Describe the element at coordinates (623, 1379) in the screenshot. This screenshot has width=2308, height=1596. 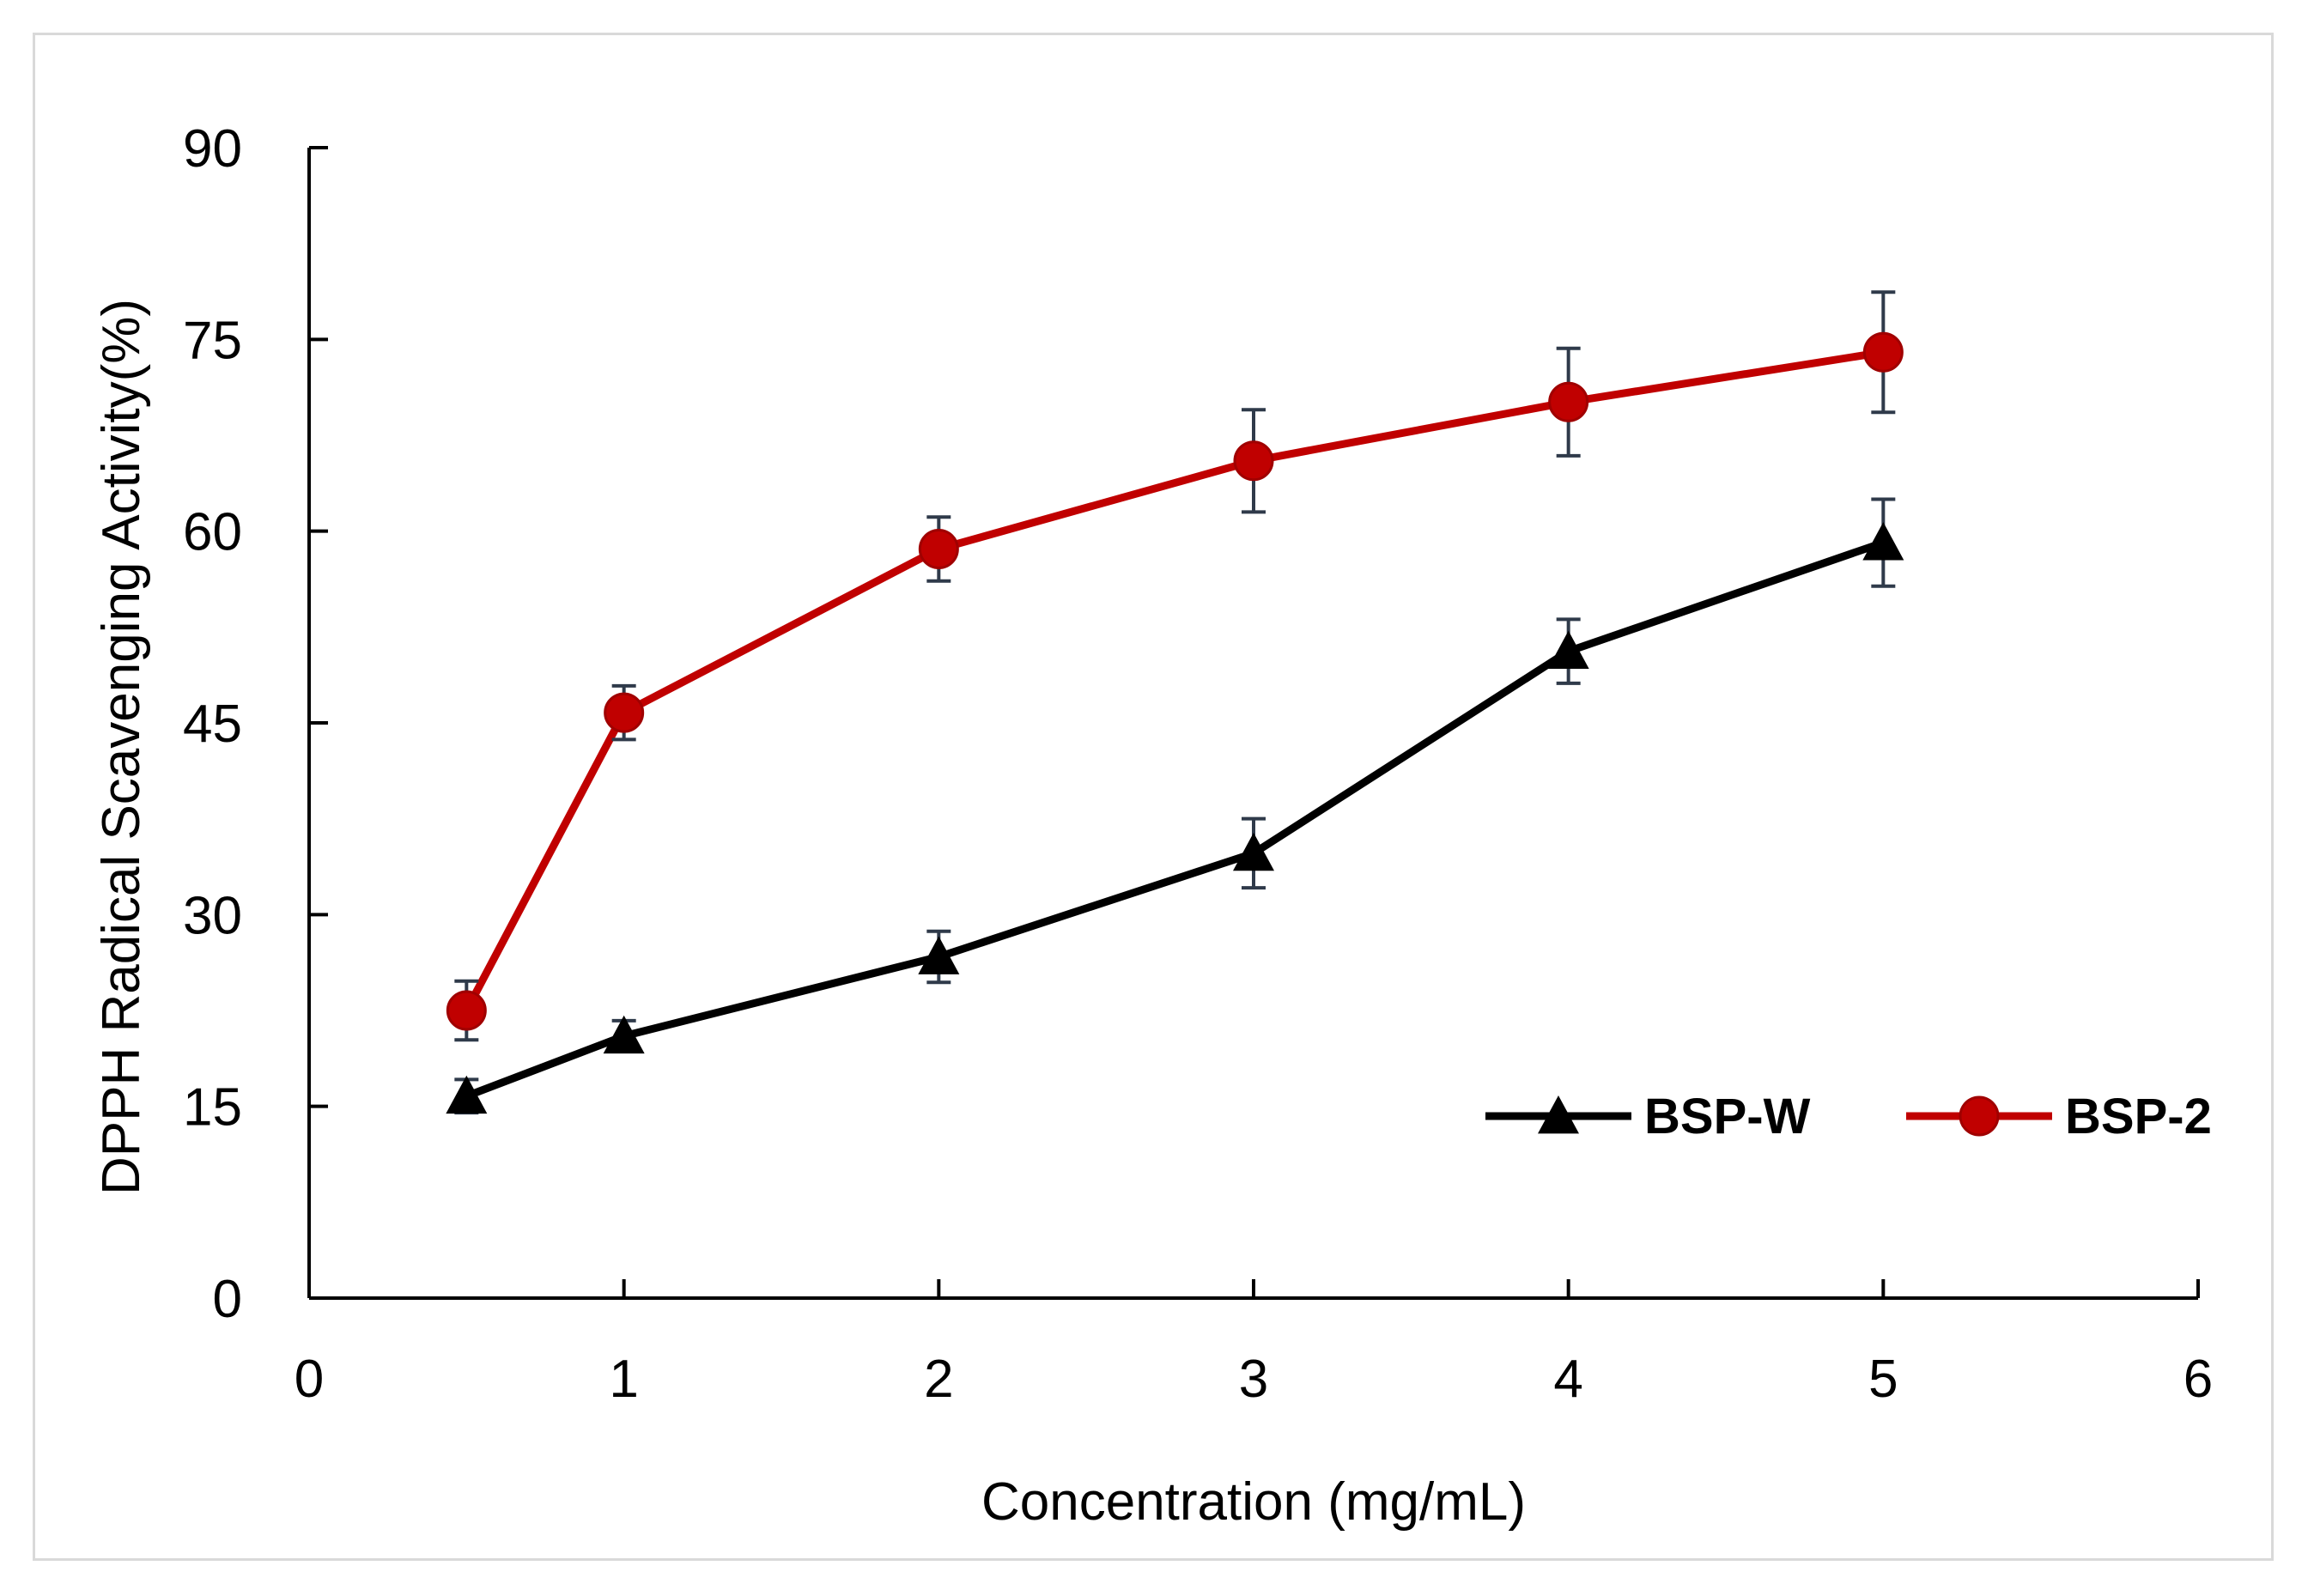
I see `x-tick-label: 1` at that location.